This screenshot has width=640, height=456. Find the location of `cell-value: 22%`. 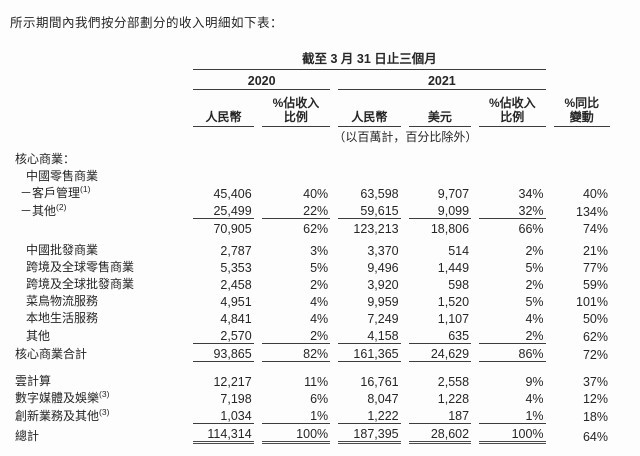

cell-value: 22% is located at coordinates (296, 210).